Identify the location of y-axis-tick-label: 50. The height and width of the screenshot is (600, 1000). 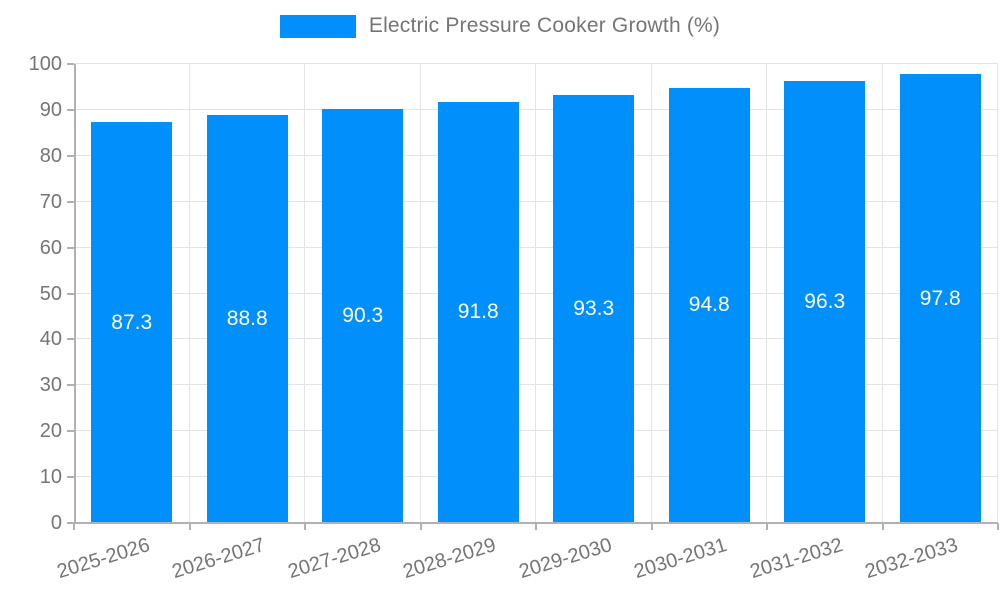
(50, 293).